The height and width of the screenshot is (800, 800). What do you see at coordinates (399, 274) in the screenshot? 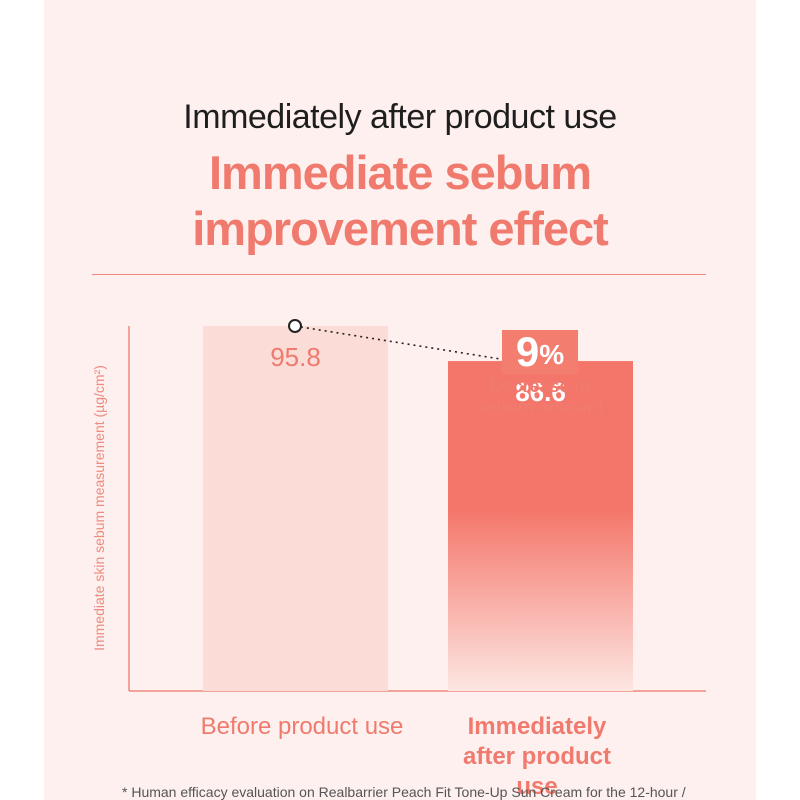
I see `divider` at bounding box center [399, 274].